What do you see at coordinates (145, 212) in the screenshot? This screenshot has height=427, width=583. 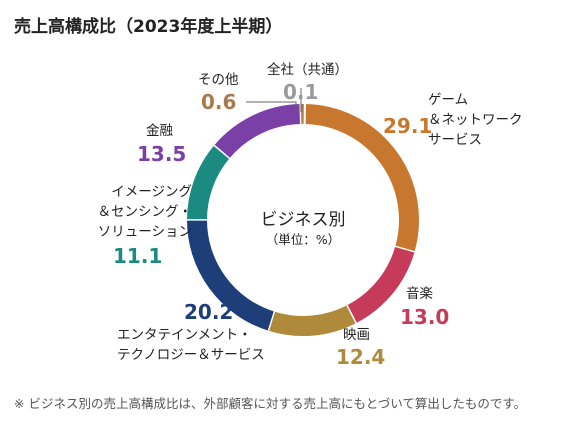 I see `label-imaging-sensing: イメージング ＆センシング・ ソリューション` at bounding box center [145, 212].